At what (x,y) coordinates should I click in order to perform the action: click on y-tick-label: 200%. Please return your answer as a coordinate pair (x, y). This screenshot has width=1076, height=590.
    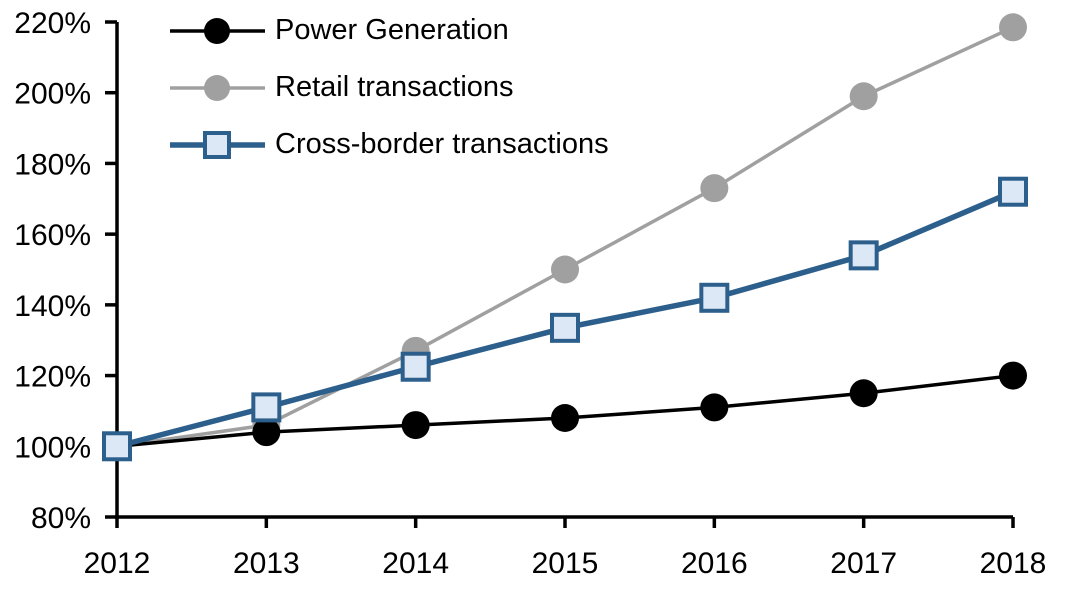
    Looking at the image, I should click on (52, 94).